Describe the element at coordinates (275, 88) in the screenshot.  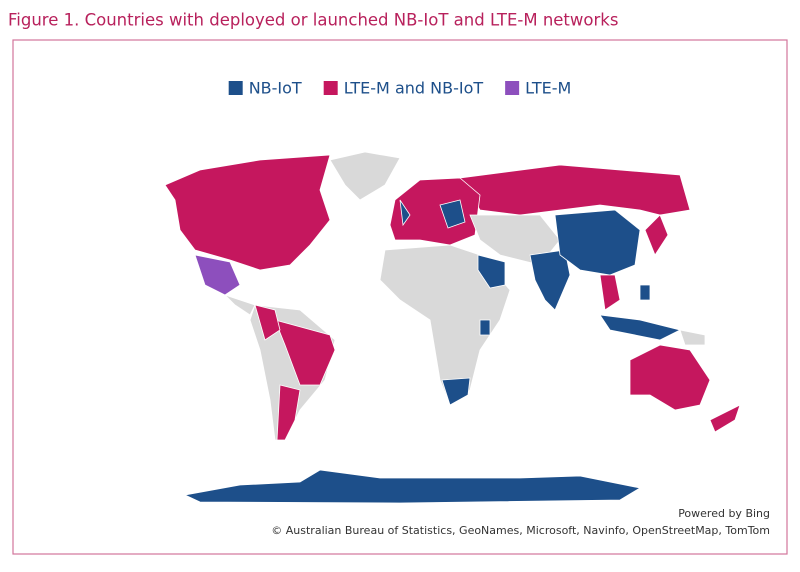
I see `legend-label: NB-IoT` at that location.